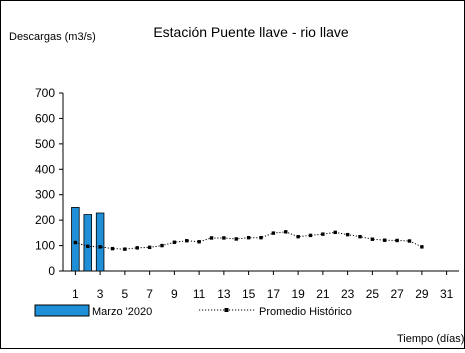 The width and height of the screenshot is (465, 353). Describe the element at coordinates (125, 294) in the screenshot. I see `x-tick-label: 5` at that location.